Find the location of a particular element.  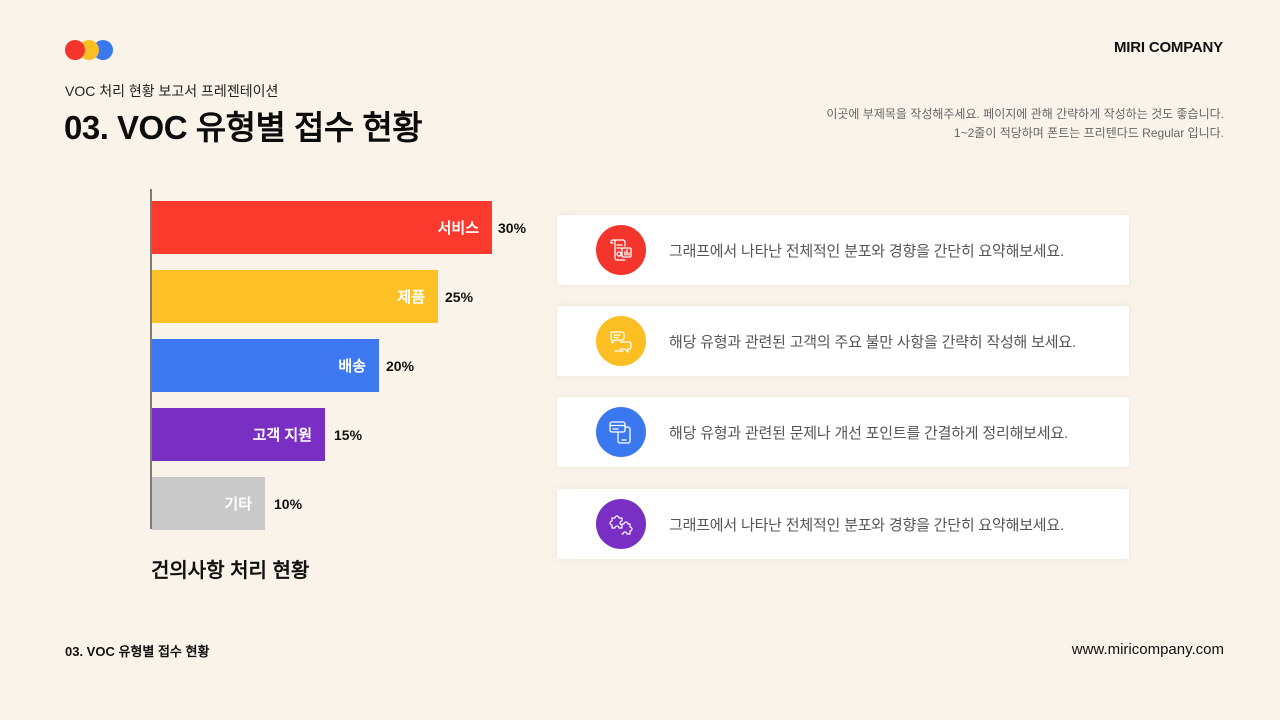

card-text: 해당 유형과 관련된 고객의 주요 불만 사항을 간략히 작성해 보세요. is located at coordinates (872, 342).